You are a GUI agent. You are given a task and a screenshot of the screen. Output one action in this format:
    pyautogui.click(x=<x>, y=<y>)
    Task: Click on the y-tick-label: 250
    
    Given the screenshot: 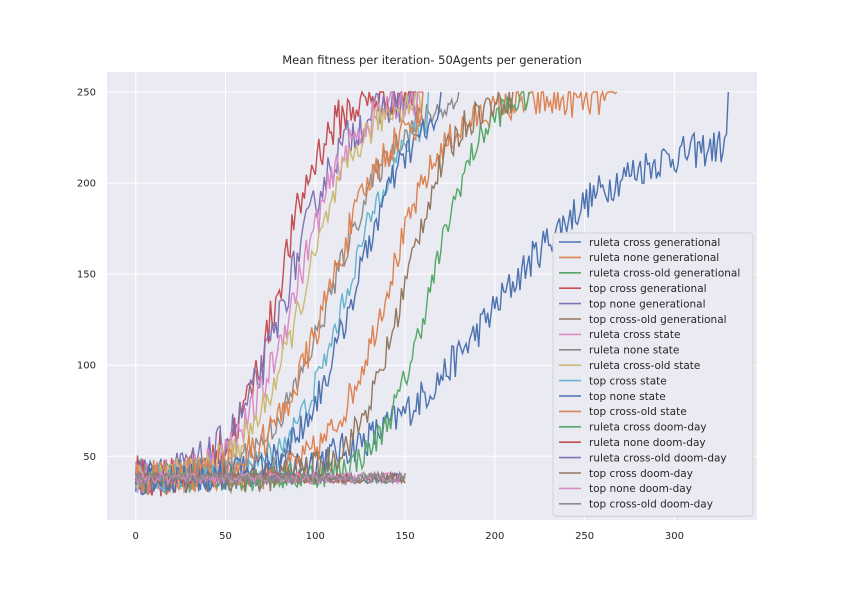 What is the action you would take?
    pyautogui.click(x=86, y=93)
    